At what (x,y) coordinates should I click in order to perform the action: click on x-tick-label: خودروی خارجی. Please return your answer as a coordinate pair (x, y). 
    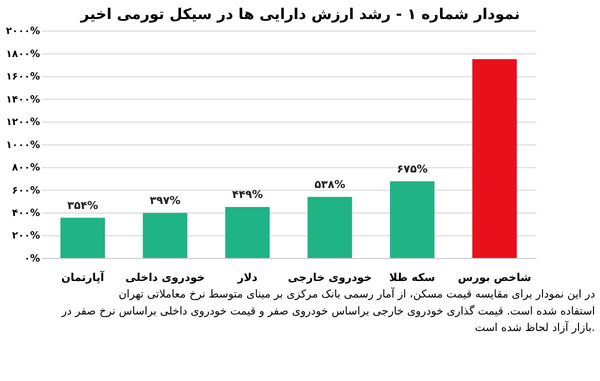
    Looking at the image, I should click on (330, 277).